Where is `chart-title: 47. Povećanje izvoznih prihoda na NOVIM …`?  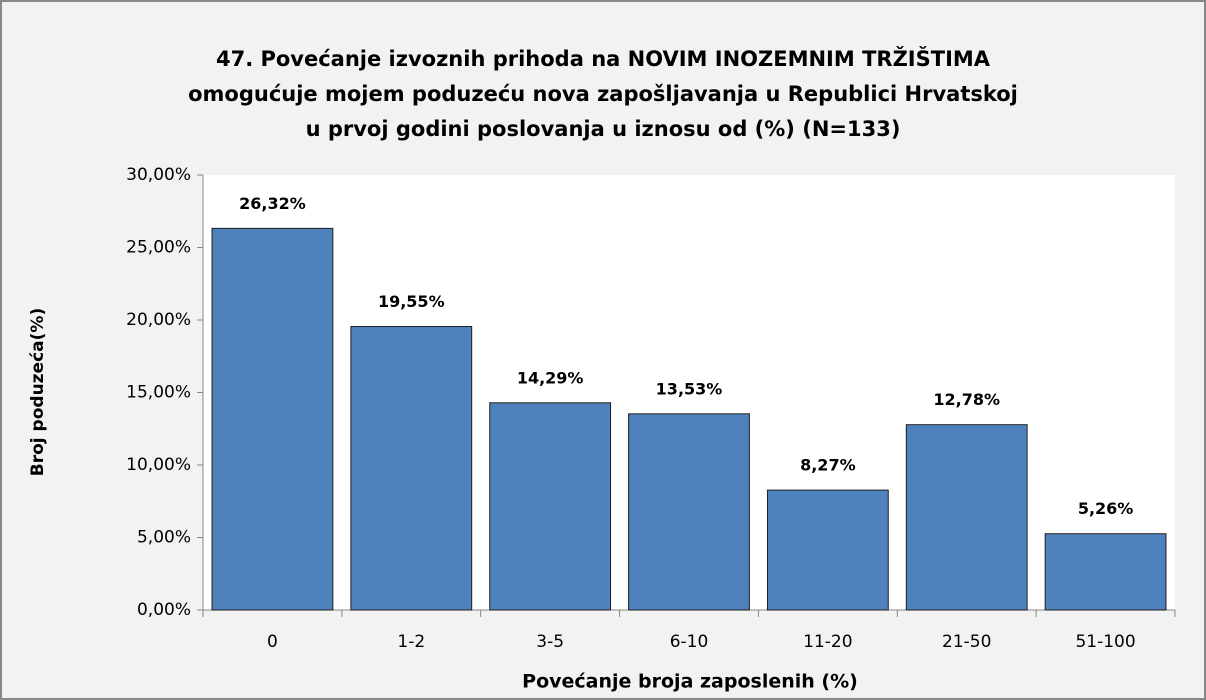
chart-title: 47. Povećanje izvoznih prihoda na NOVIM … is located at coordinates (603, 58).